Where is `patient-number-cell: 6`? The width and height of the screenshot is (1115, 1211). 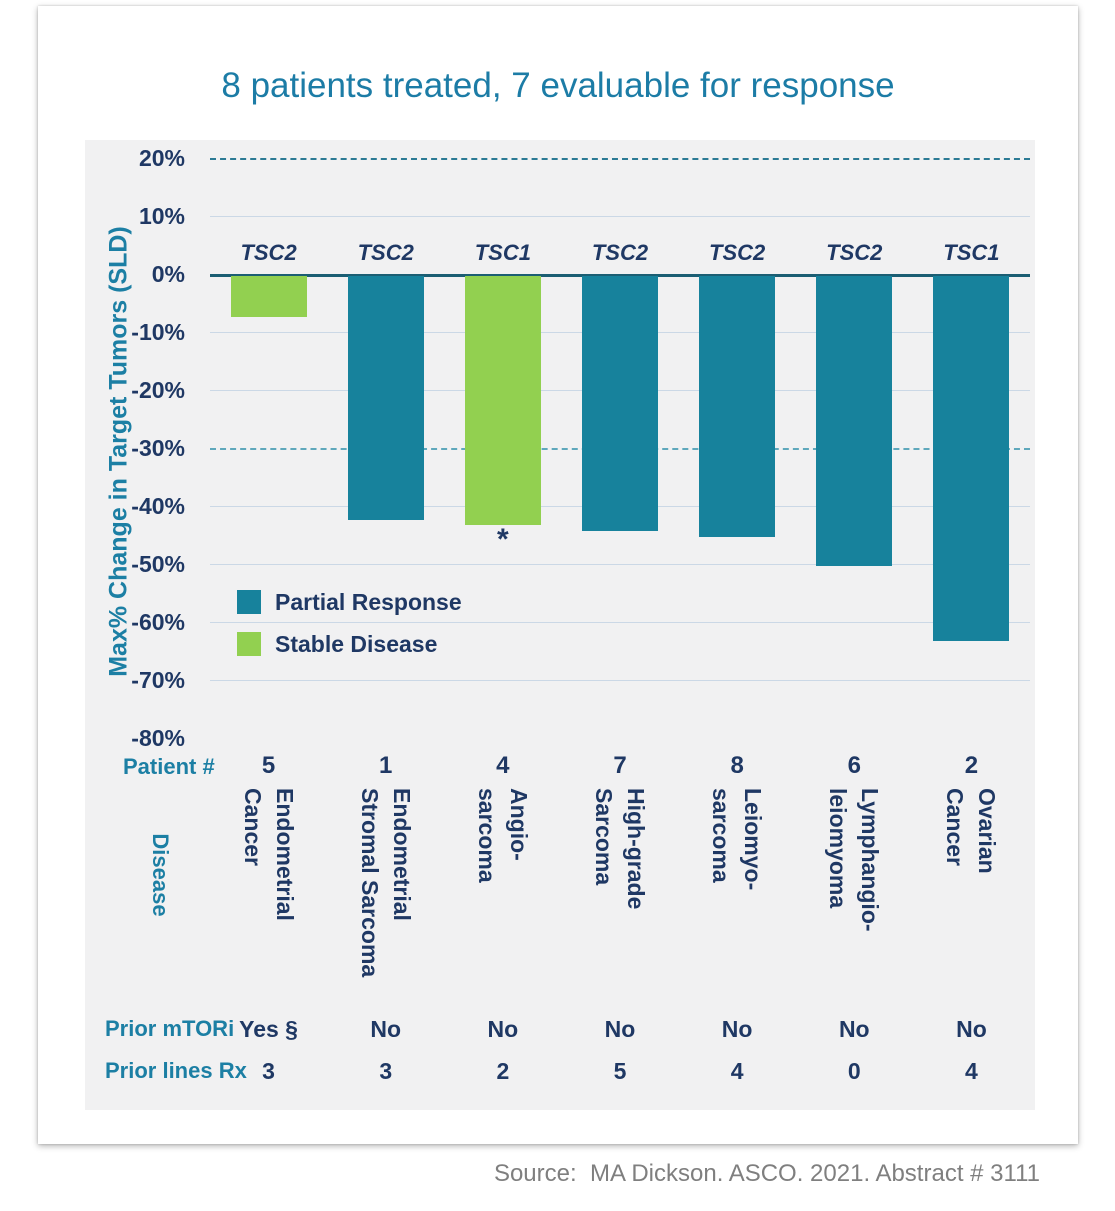
patient-number-cell: 6 is located at coordinates (854, 765).